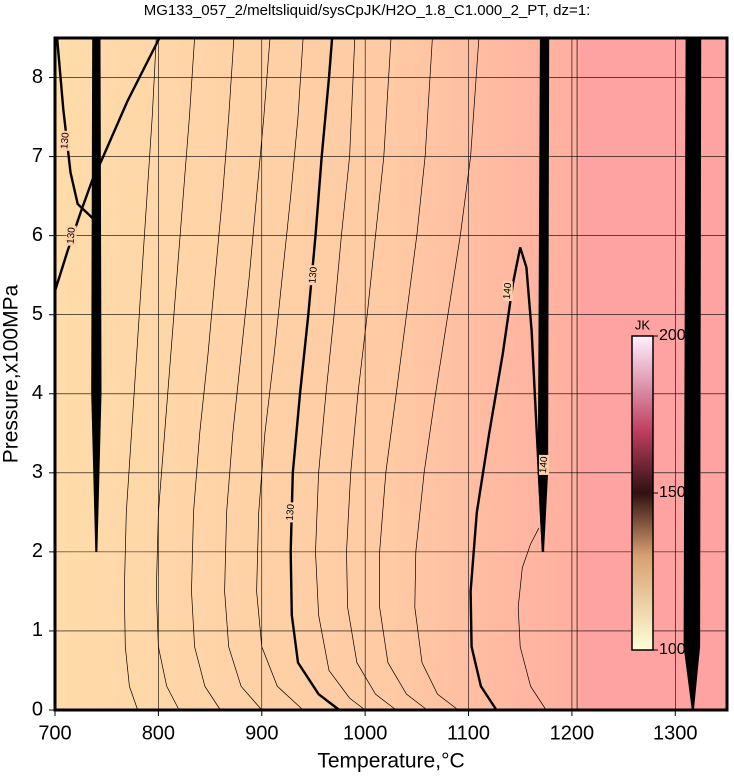 The width and height of the screenshot is (734, 776). What do you see at coordinates (675, 733) in the screenshot?
I see `x-tick-label: 1300` at bounding box center [675, 733].